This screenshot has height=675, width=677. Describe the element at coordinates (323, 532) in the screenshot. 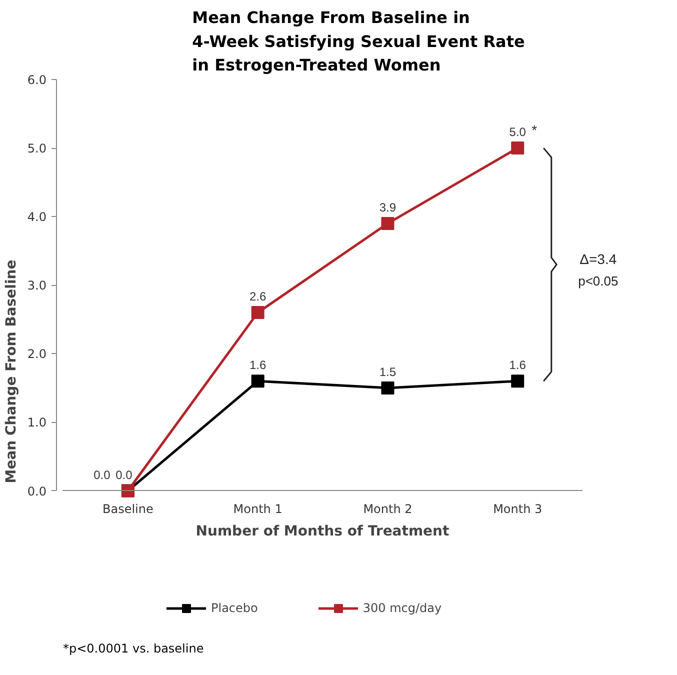

I see `x-axis-title: Number of Months of Treatment` at that location.